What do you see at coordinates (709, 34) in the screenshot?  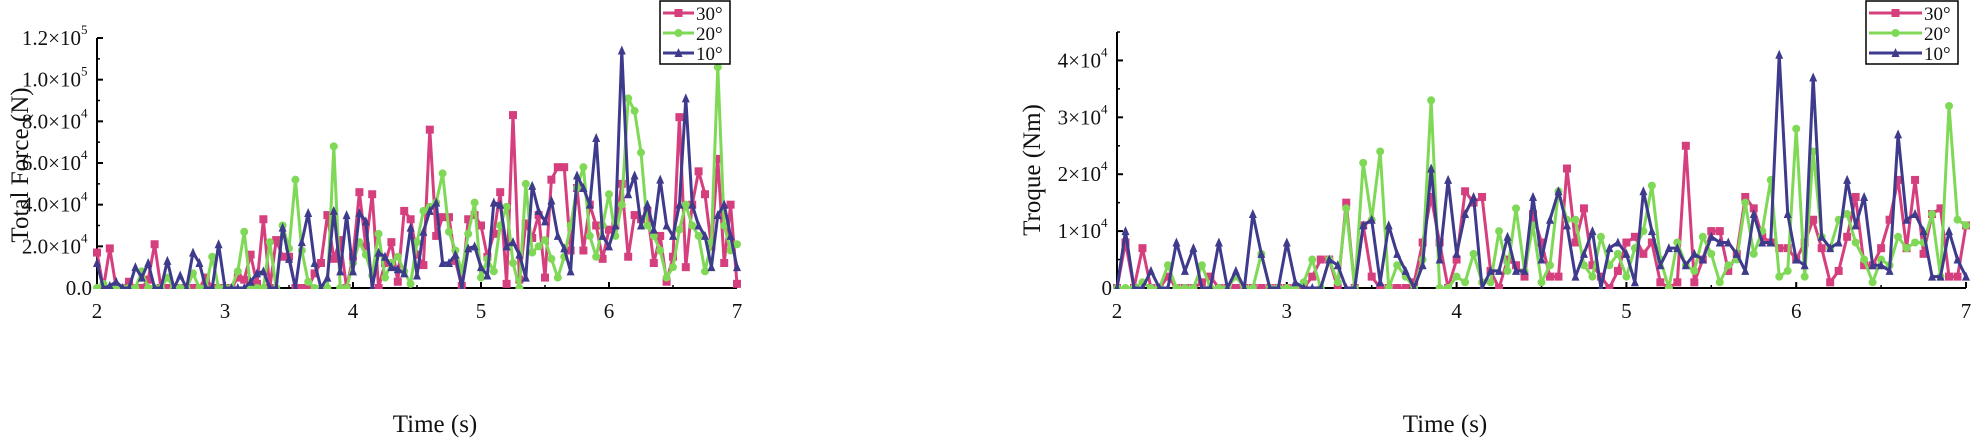 I see `legend-label: 20°` at bounding box center [709, 34].